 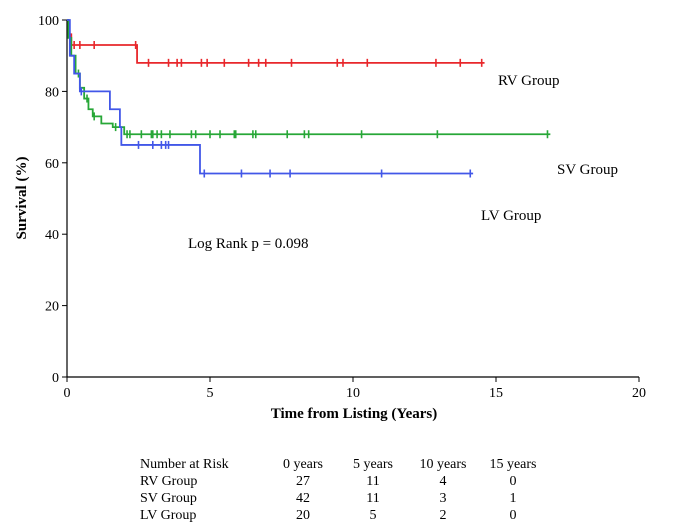 What do you see at coordinates (353, 393) in the screenshot?
I see `x-tick-label: 10` at bounding box center [353, 393].